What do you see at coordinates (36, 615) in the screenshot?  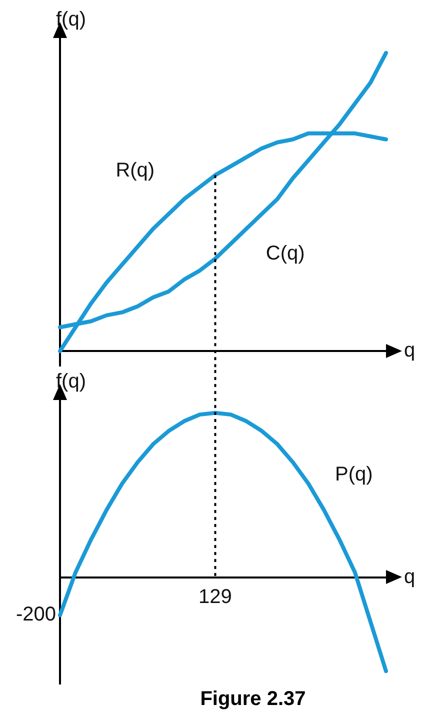 I see `text: -200` at bounding box center [36, 615].